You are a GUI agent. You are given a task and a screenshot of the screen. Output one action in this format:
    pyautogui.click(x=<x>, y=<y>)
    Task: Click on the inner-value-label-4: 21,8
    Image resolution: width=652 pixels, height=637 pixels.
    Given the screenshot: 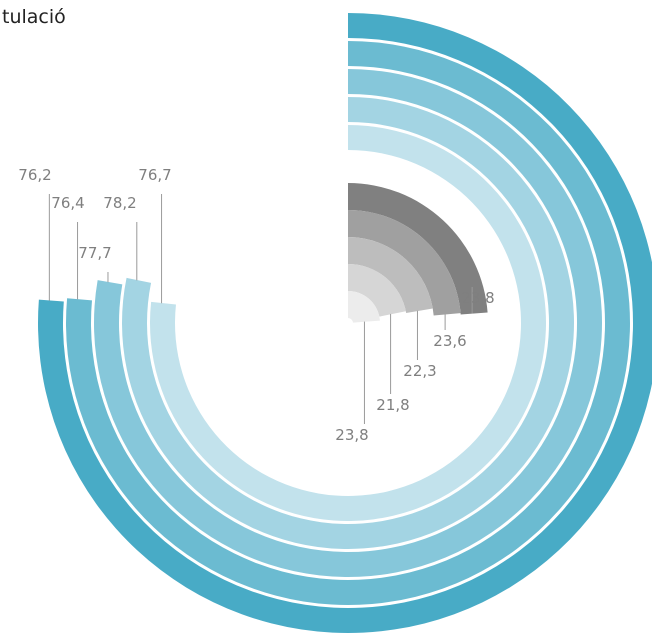 What is the action you would take?
    pyautogui.click(x=392, y=405)
    